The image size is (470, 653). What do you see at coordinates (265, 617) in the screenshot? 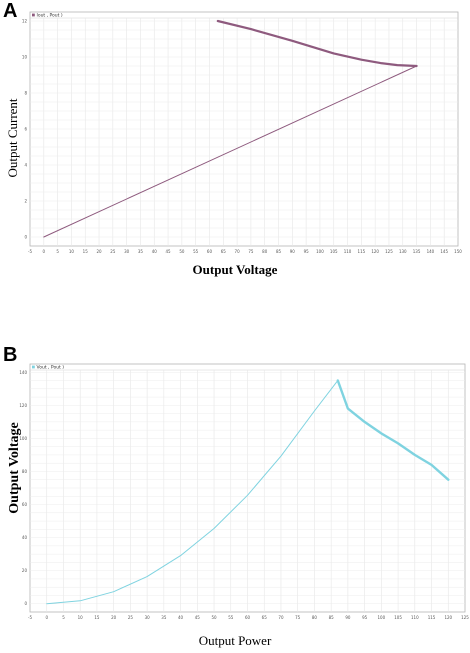
I see `chart-b-x-tick-label-14: 65` at bounding box center [265, 617].